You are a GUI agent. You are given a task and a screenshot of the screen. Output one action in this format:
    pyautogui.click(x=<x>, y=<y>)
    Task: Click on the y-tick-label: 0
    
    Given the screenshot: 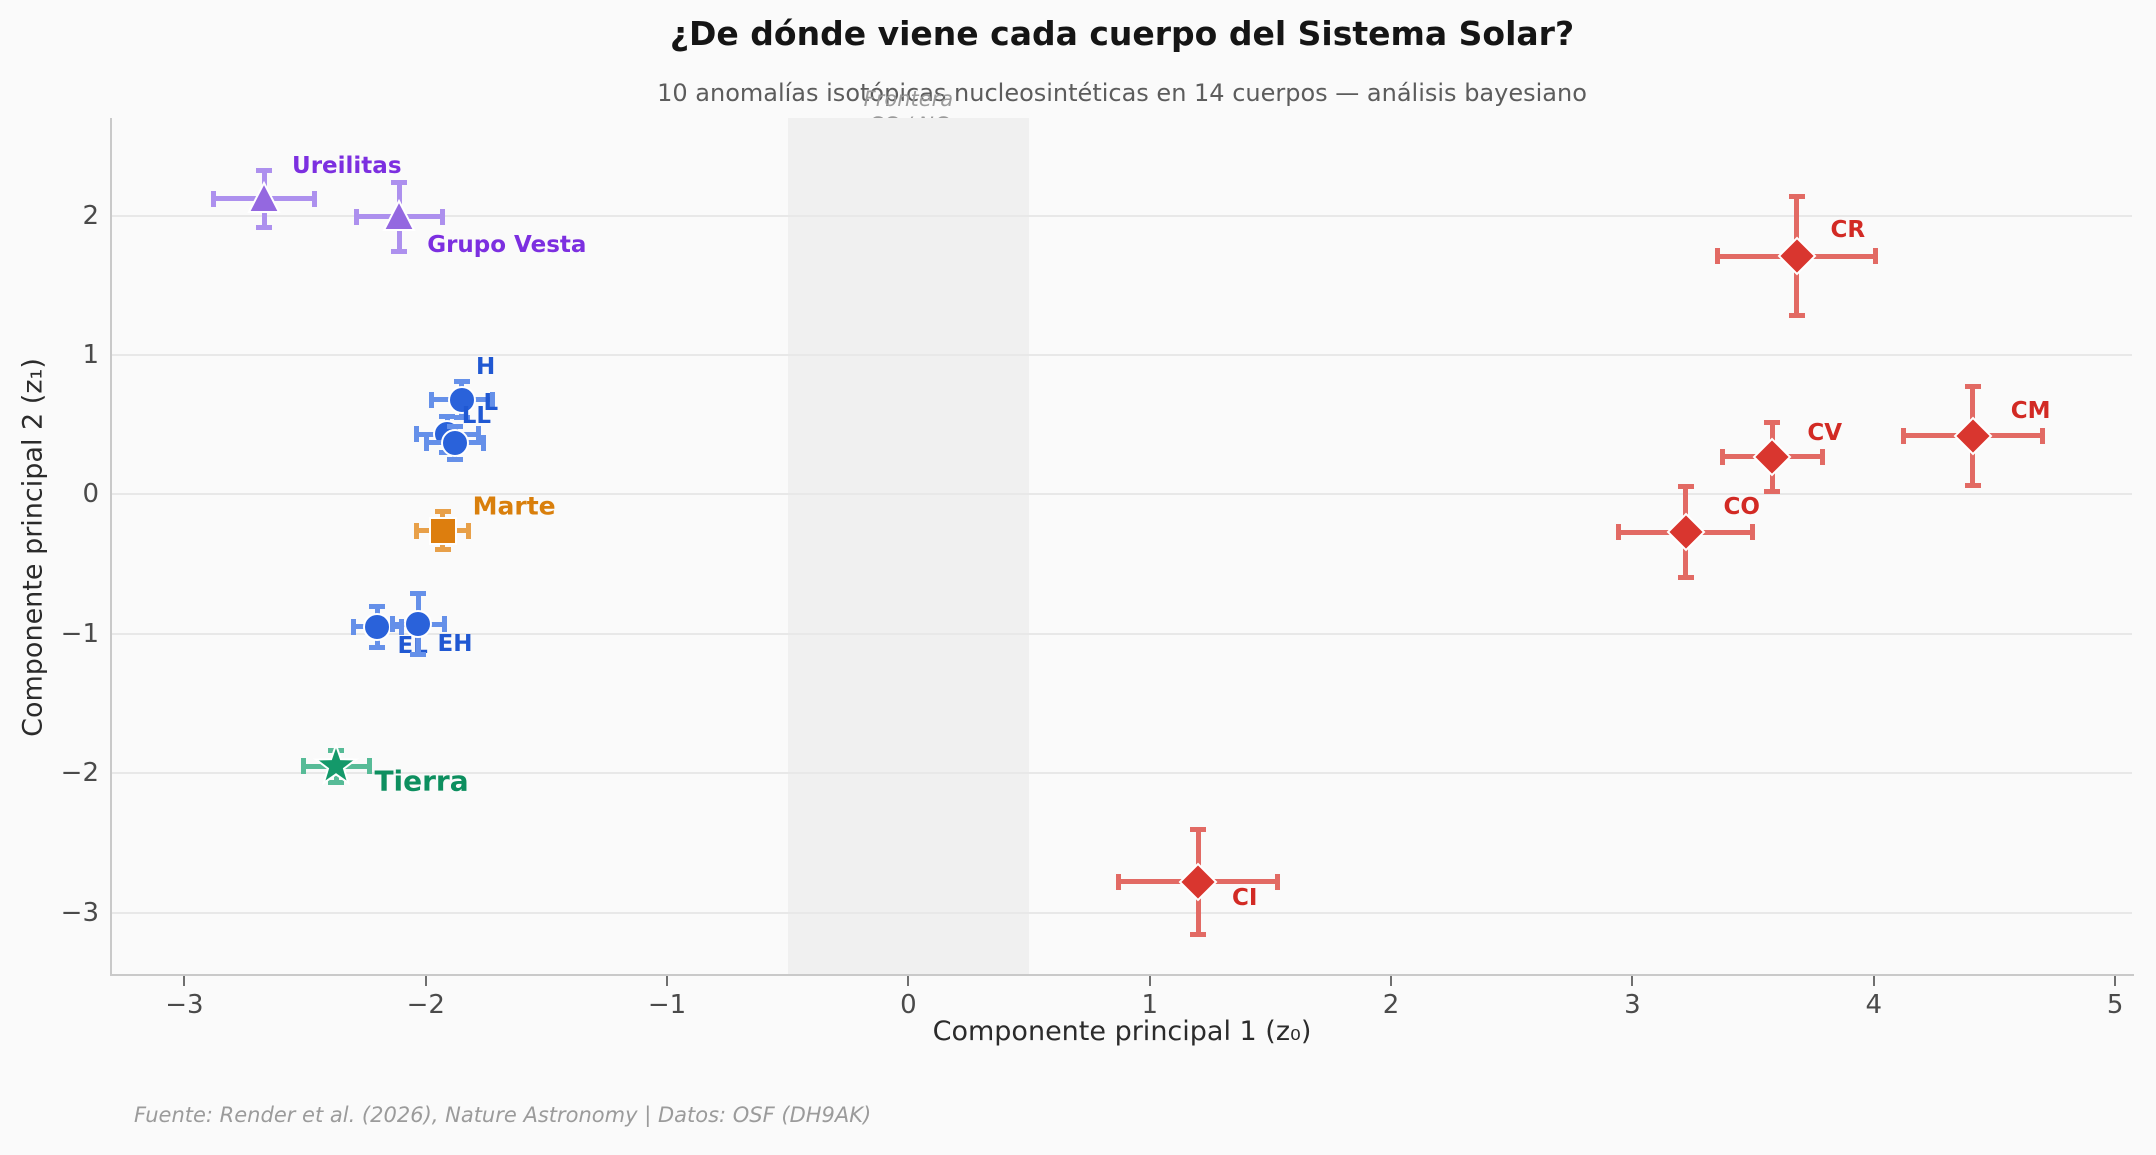 What is the action you would take?
    pyautogui.click(x=90, y=494)
    